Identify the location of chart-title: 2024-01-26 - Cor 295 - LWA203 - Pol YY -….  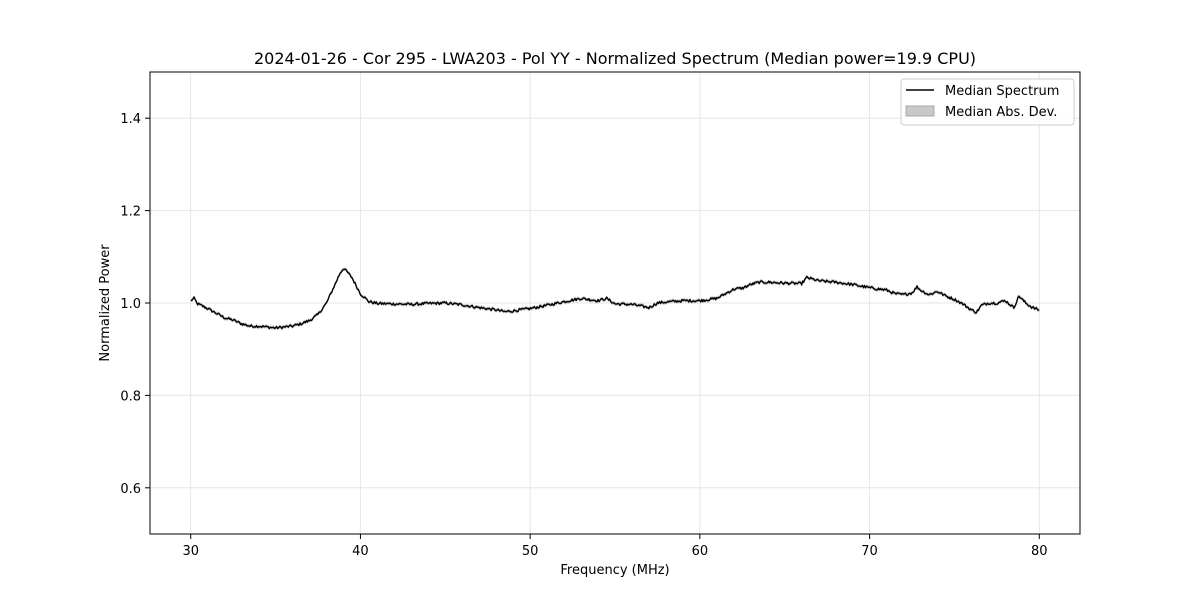
(615, 58).